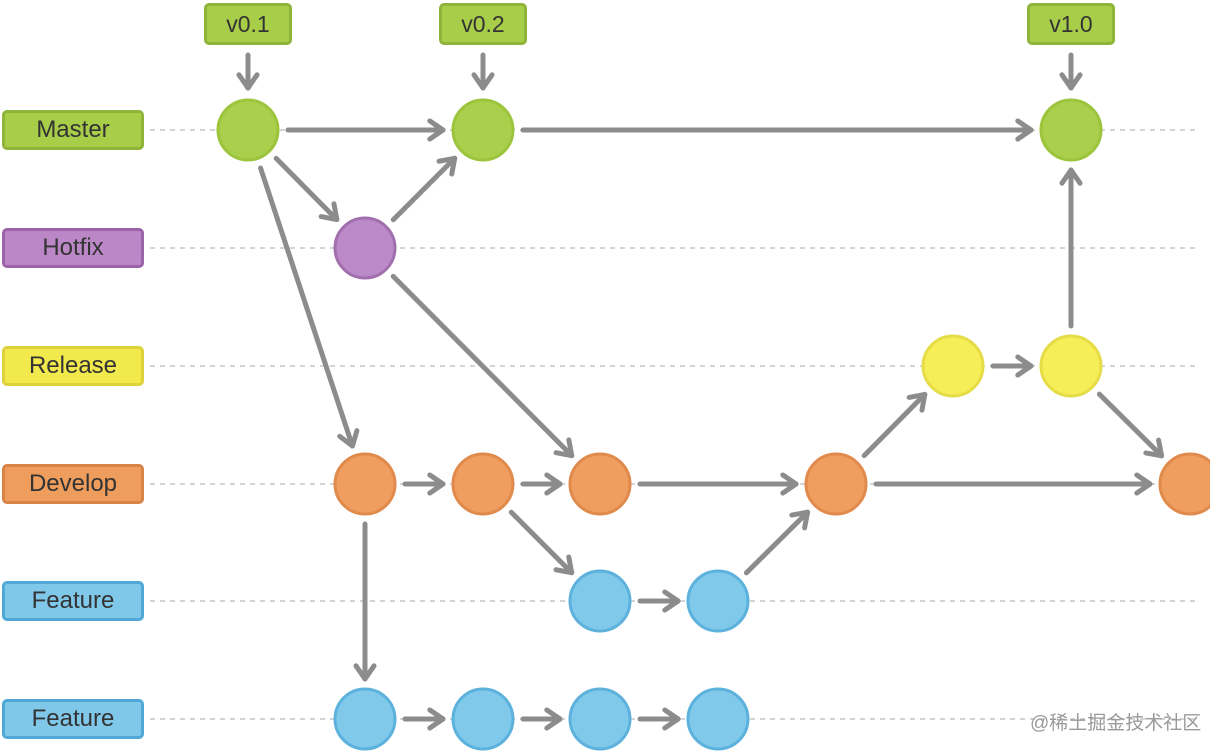 The width and height of the screenshot is (1210, 752). Describe the element at coordinates (73, 130) in the screenshot. I see `lane-label-master: Master` at that location.